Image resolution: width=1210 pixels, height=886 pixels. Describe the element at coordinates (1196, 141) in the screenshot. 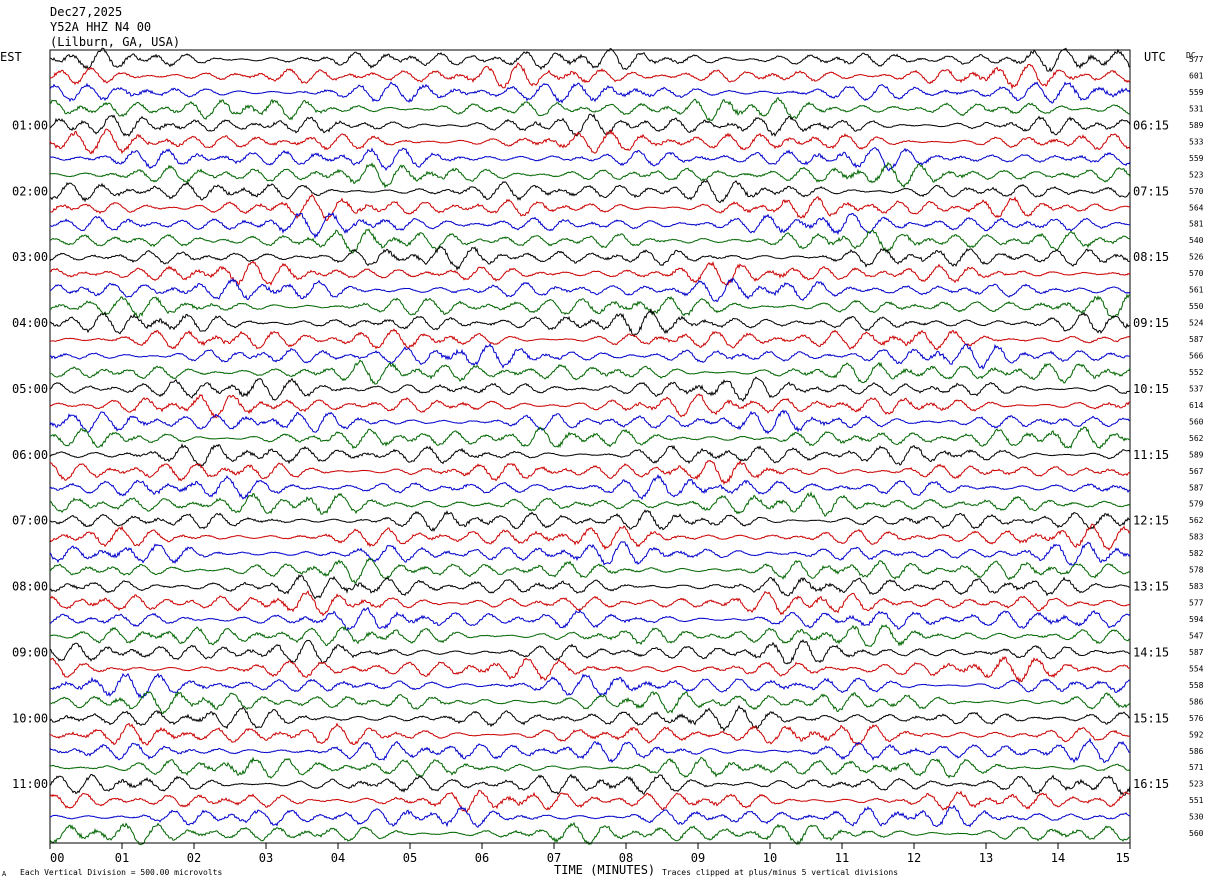

I see `dc-offset-label: 533` at that location.